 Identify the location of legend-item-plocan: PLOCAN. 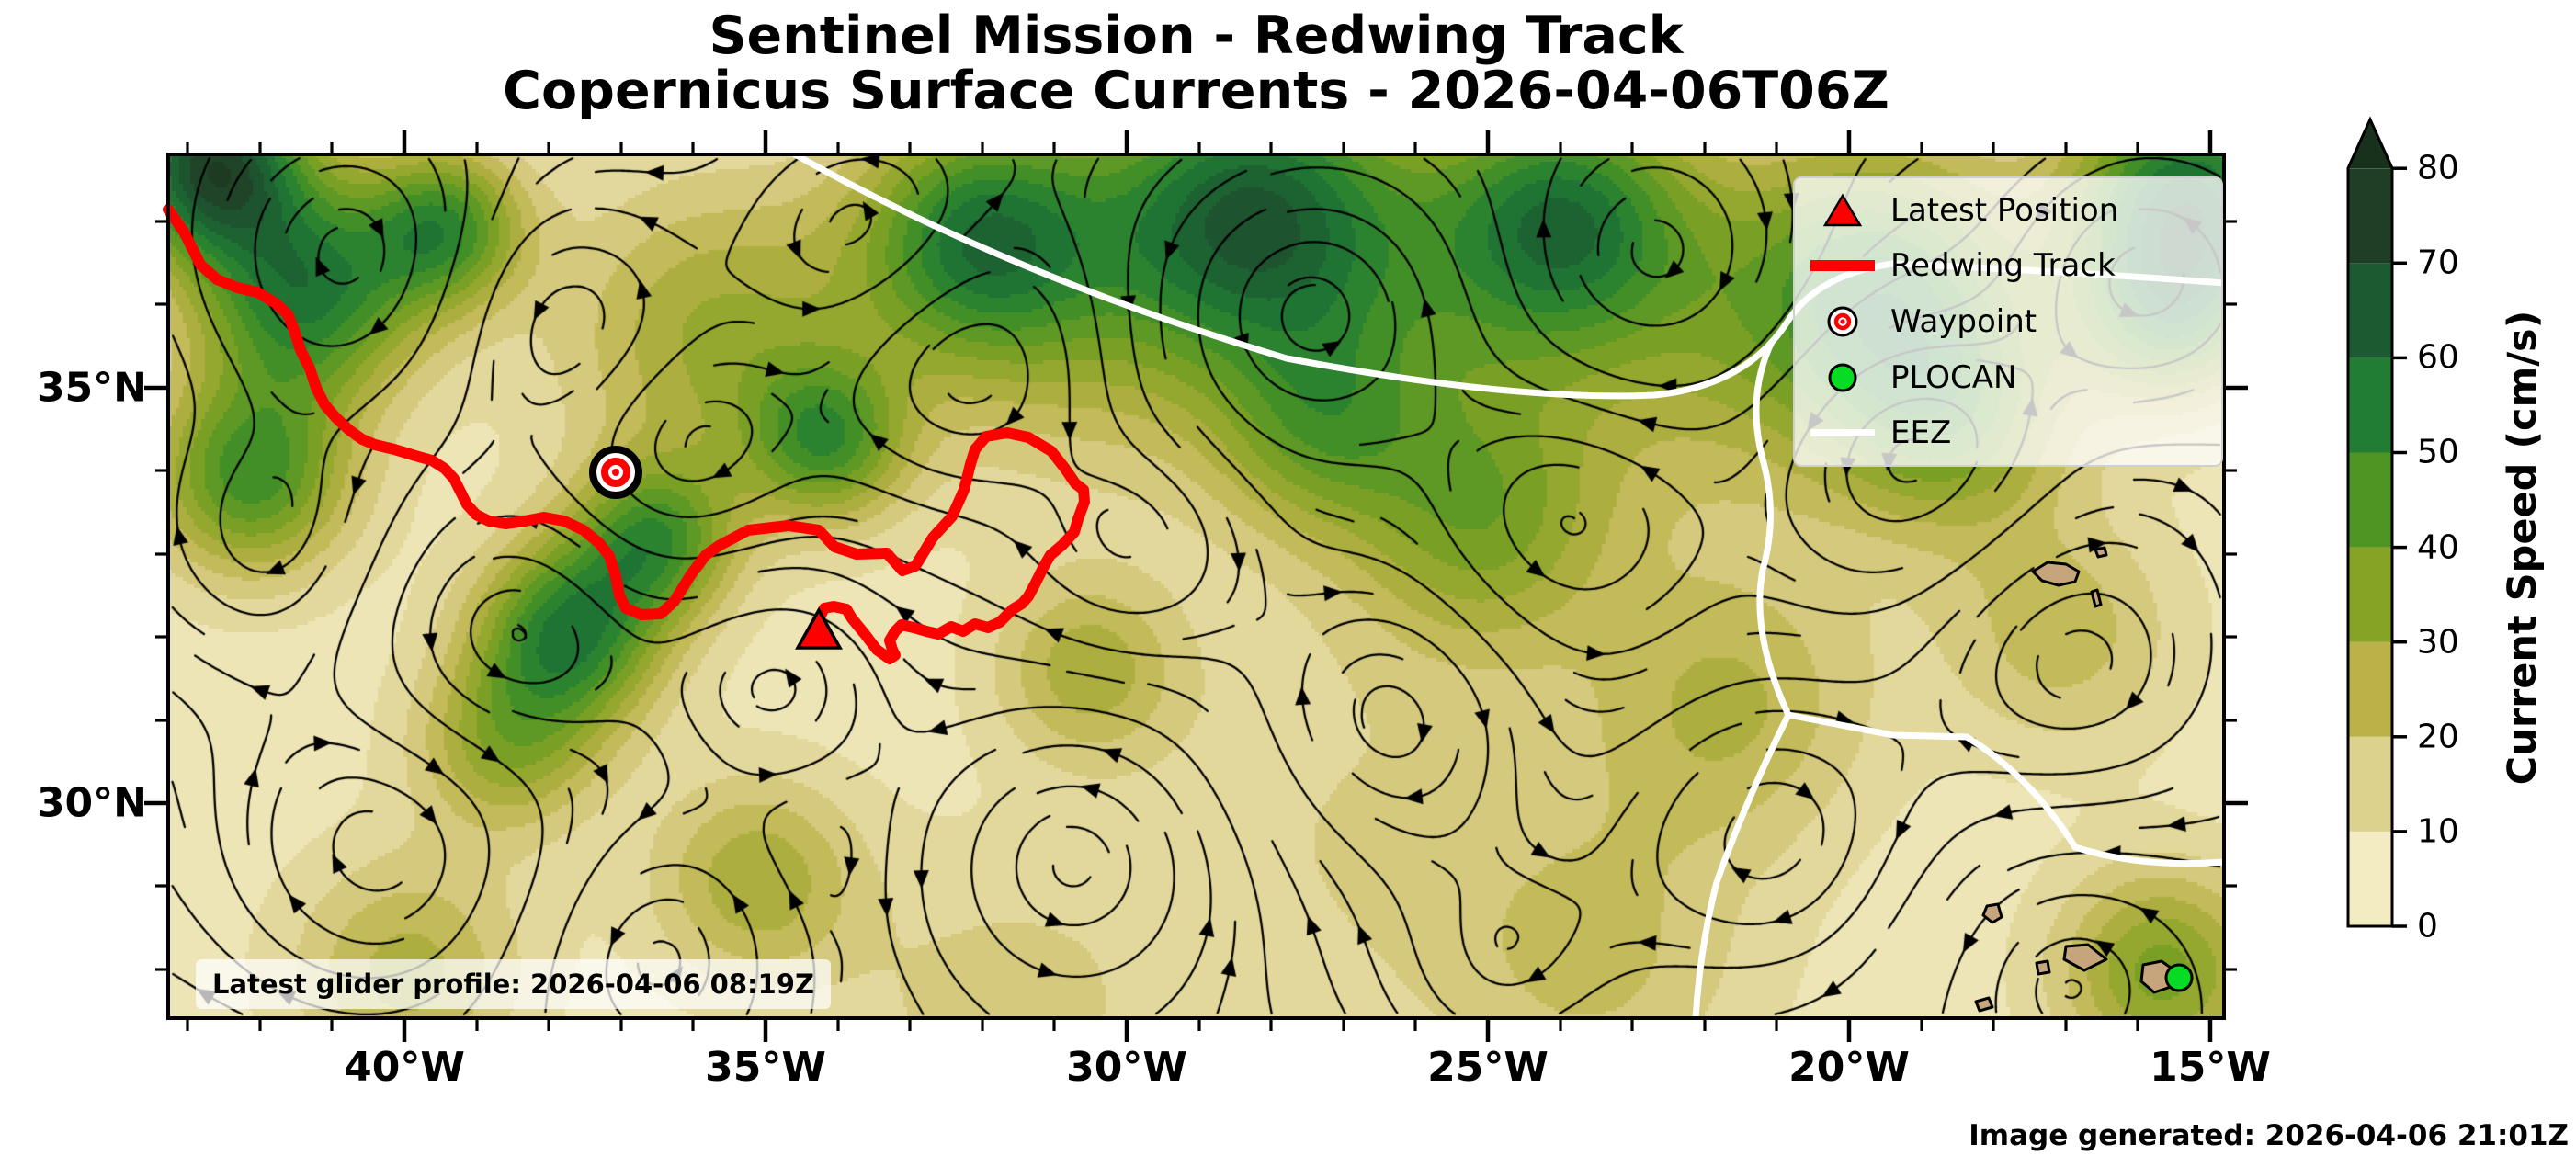
(2008, 377).